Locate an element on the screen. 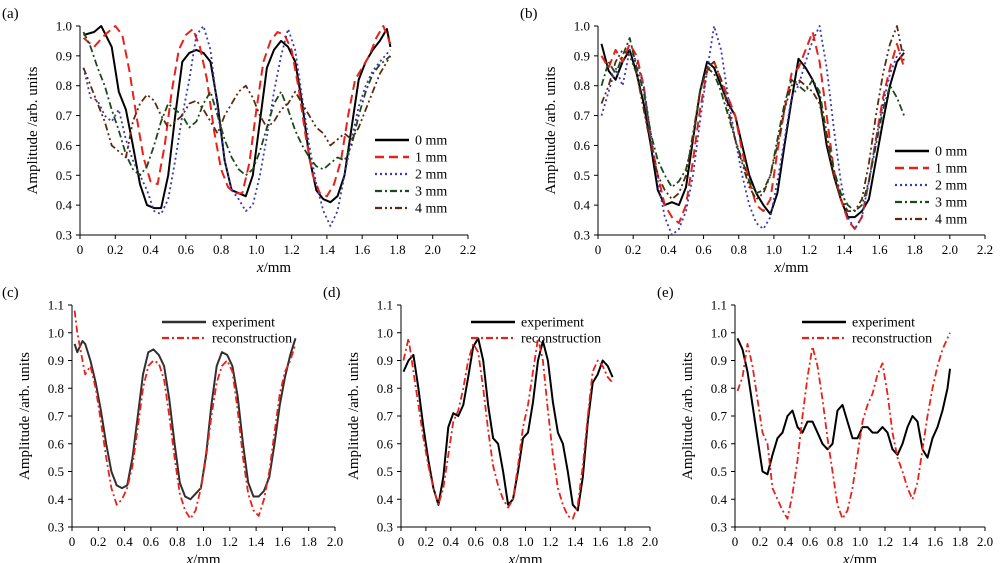  legend-label: 0 mm is located at coordinates (431, 141).